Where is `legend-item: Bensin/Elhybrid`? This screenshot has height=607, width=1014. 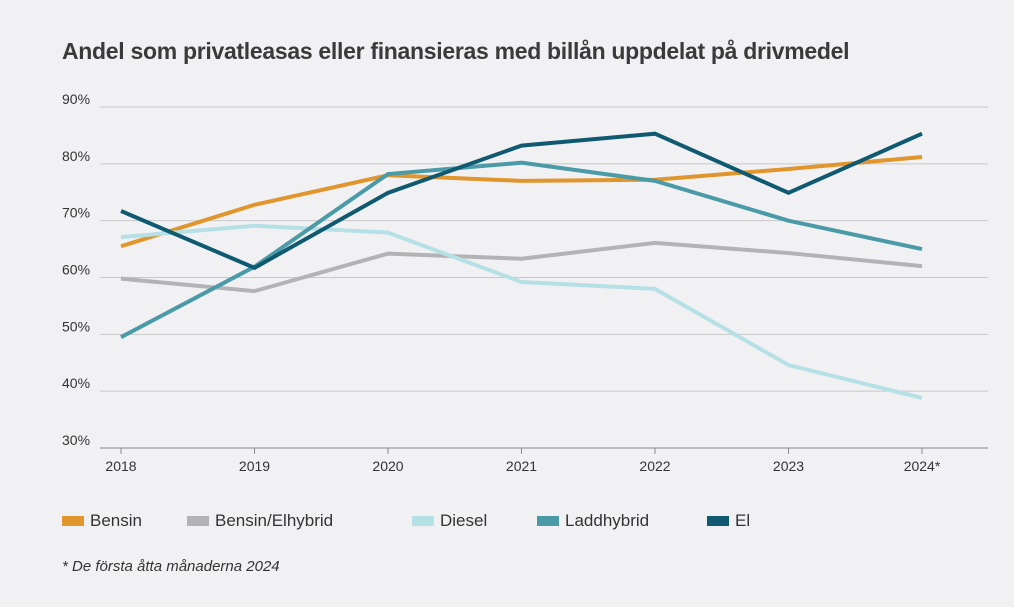
legend-item: Bensin/Elhybrid is located at coordinates (299, 521).